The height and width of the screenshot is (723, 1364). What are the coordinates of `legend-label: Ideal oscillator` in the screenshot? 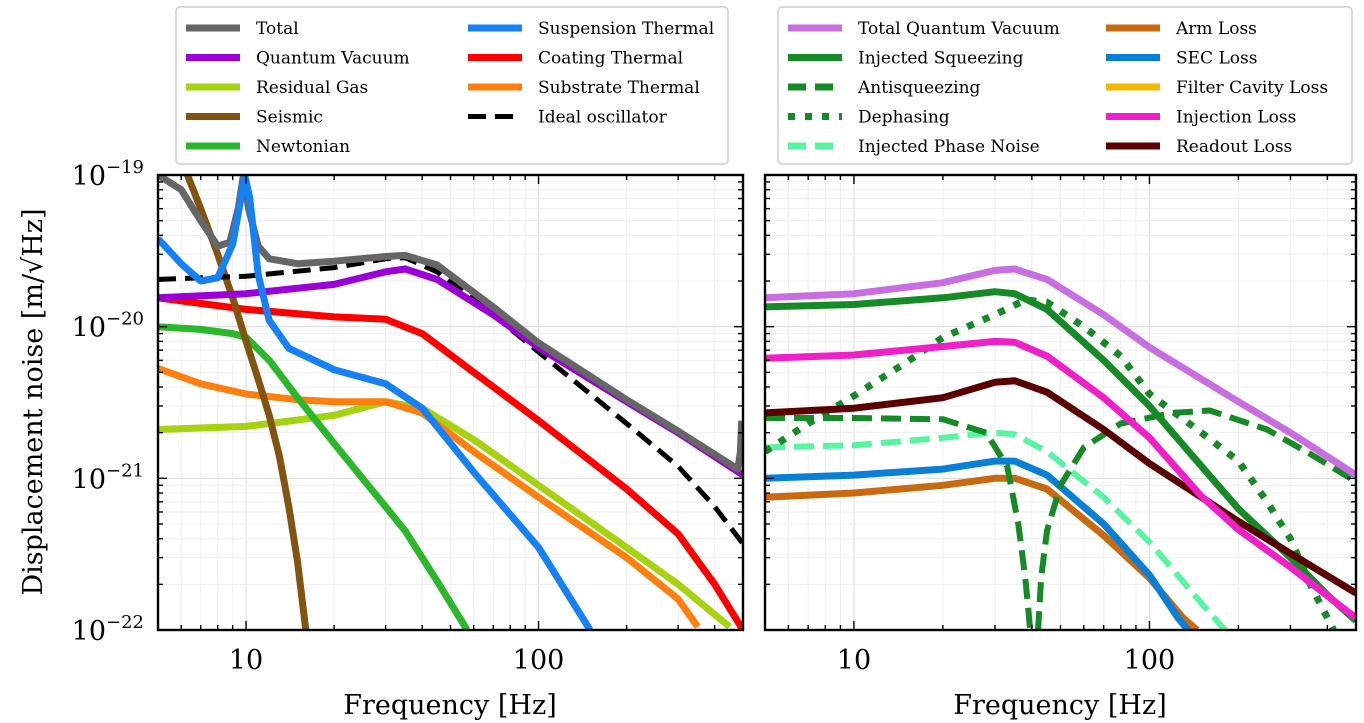 It's located at (603, 118).